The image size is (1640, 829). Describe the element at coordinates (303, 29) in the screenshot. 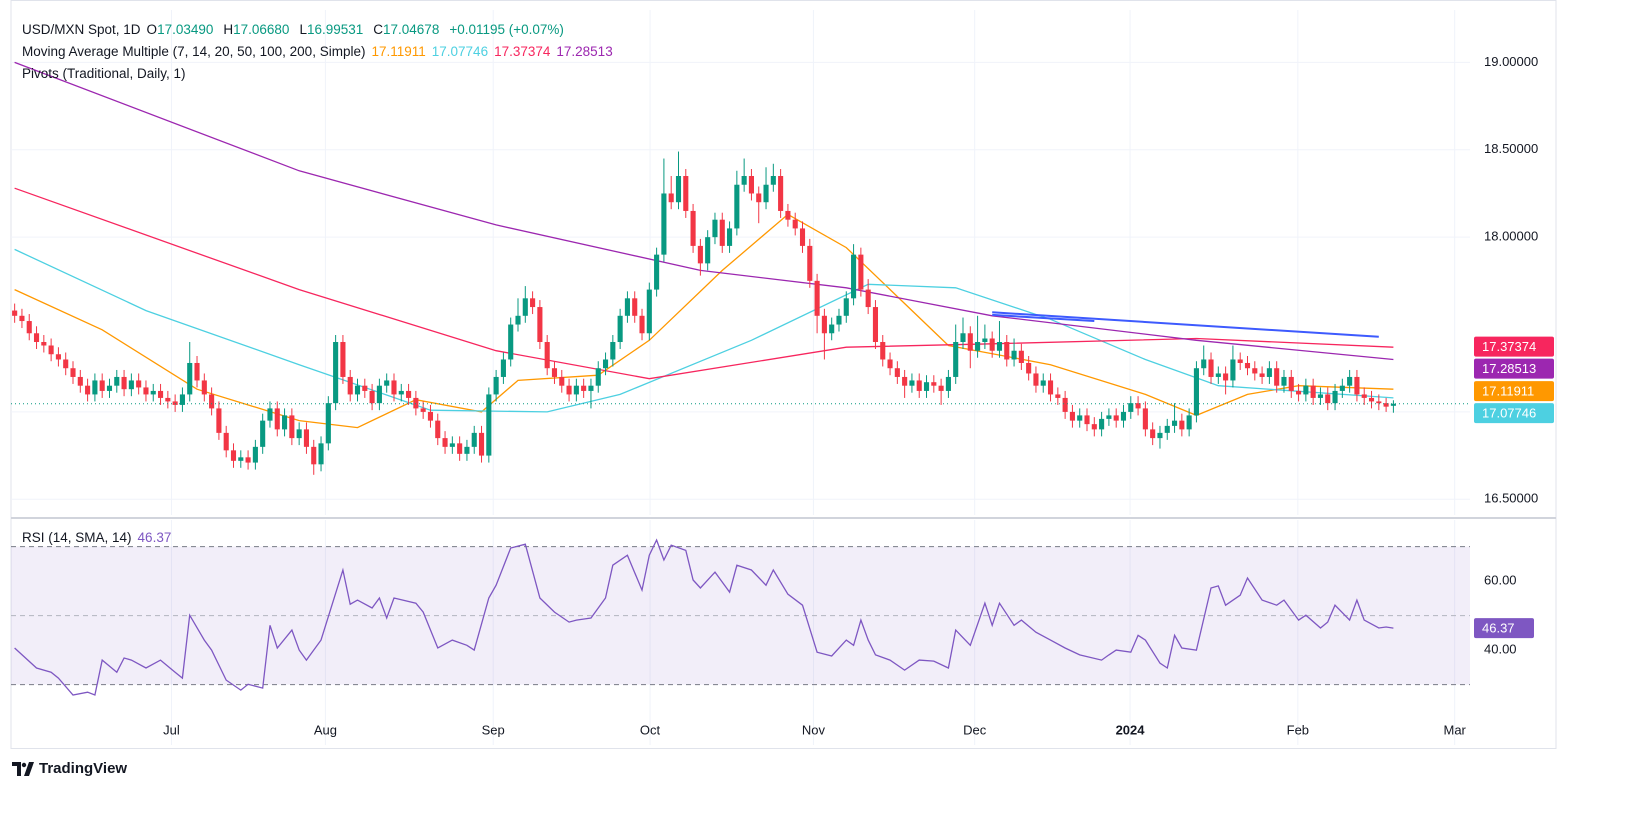

I see `ohlc-key: L` at that location.